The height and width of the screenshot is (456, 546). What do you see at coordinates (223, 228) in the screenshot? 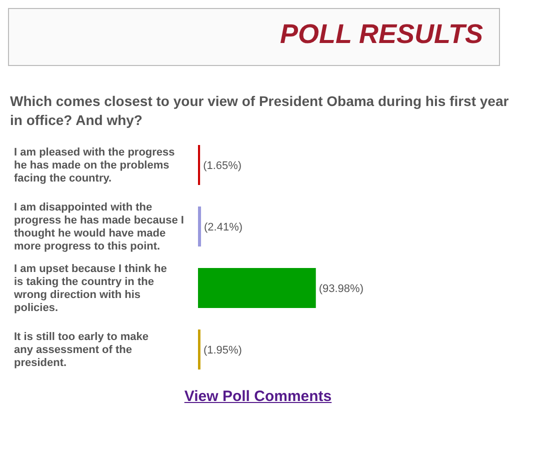
I see `data-label: (2.41%)` at bounding box center [223, 228].